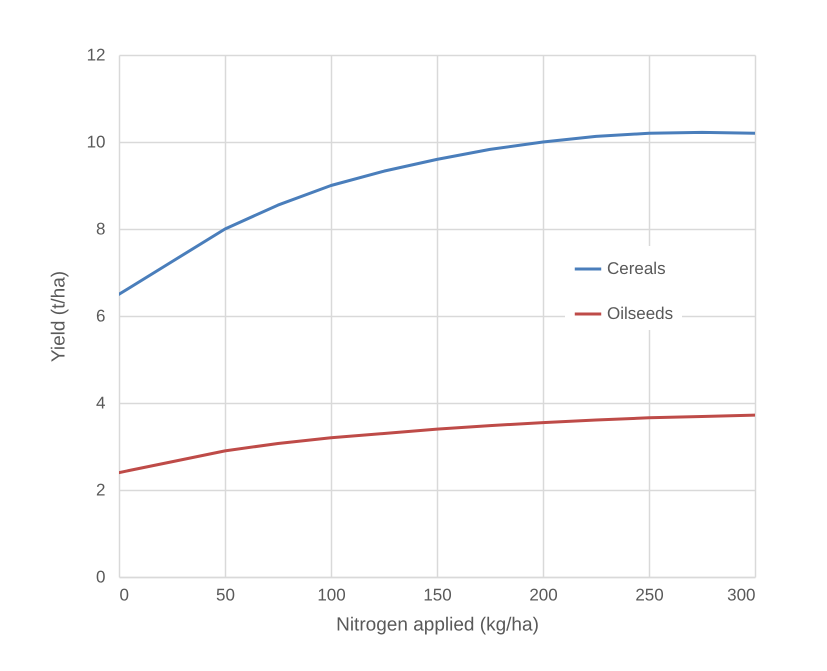 This screenshot has width=827, height=671. What do you see at coordinates (101, 229) in the screenshot?
I see `y-tick-label: 8` at bounding box center [101, 229].